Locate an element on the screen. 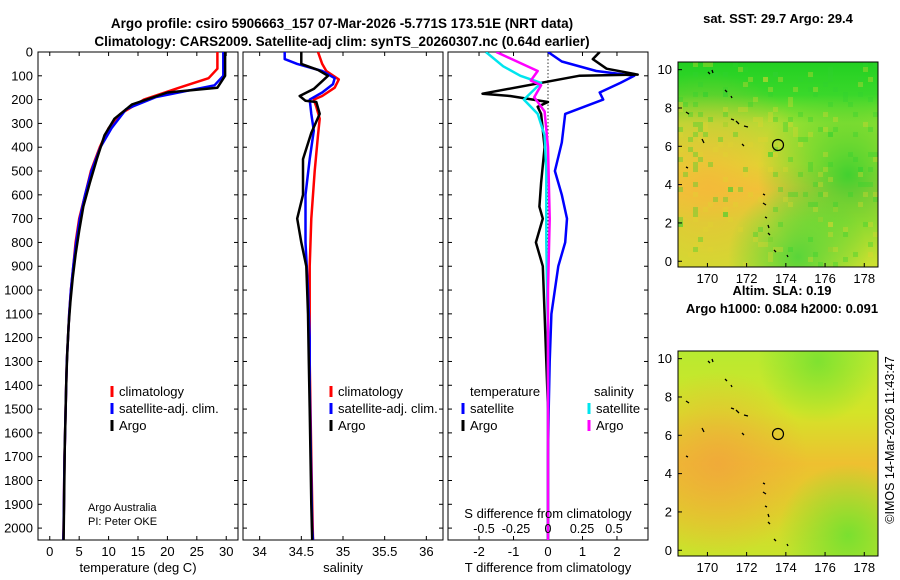 The height and width of the screenshot is (580, 900). x-tick-label: 36 is located at coordinates (426, 551).